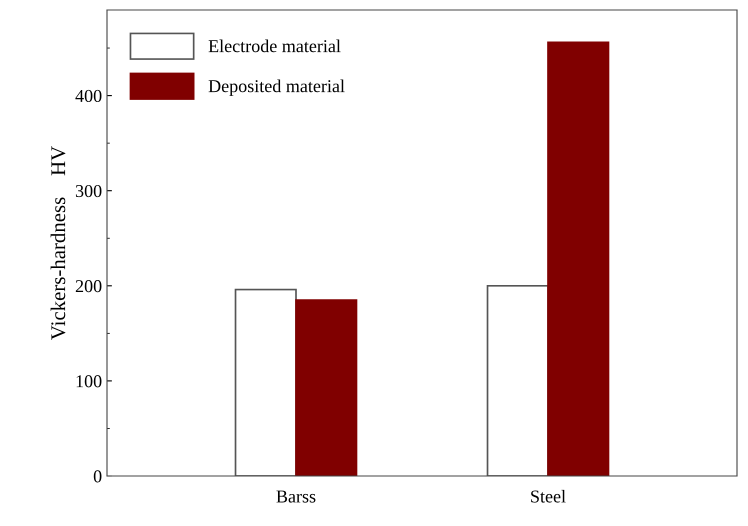 The width and height of the screenshot is (748, 526). Describe the element at coordinates (276, 88) in the screenshot. I see `legend-label: Deposited material` at that location.